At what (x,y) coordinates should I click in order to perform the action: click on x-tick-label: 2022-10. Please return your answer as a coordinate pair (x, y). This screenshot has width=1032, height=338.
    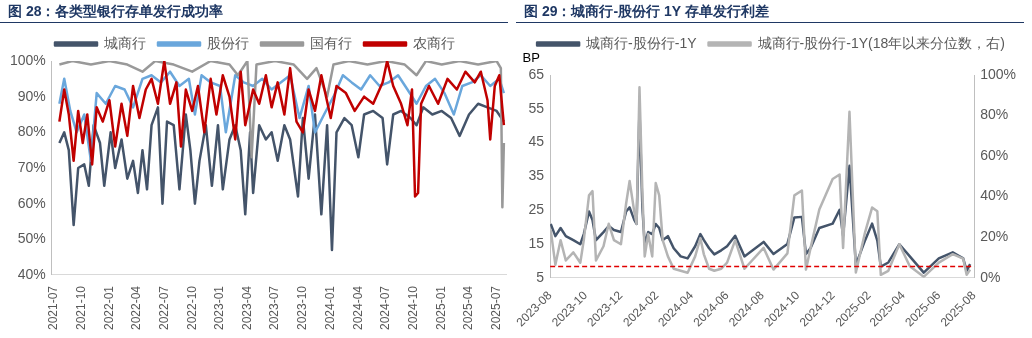
    Looking at the image, I should click on (191, 308).